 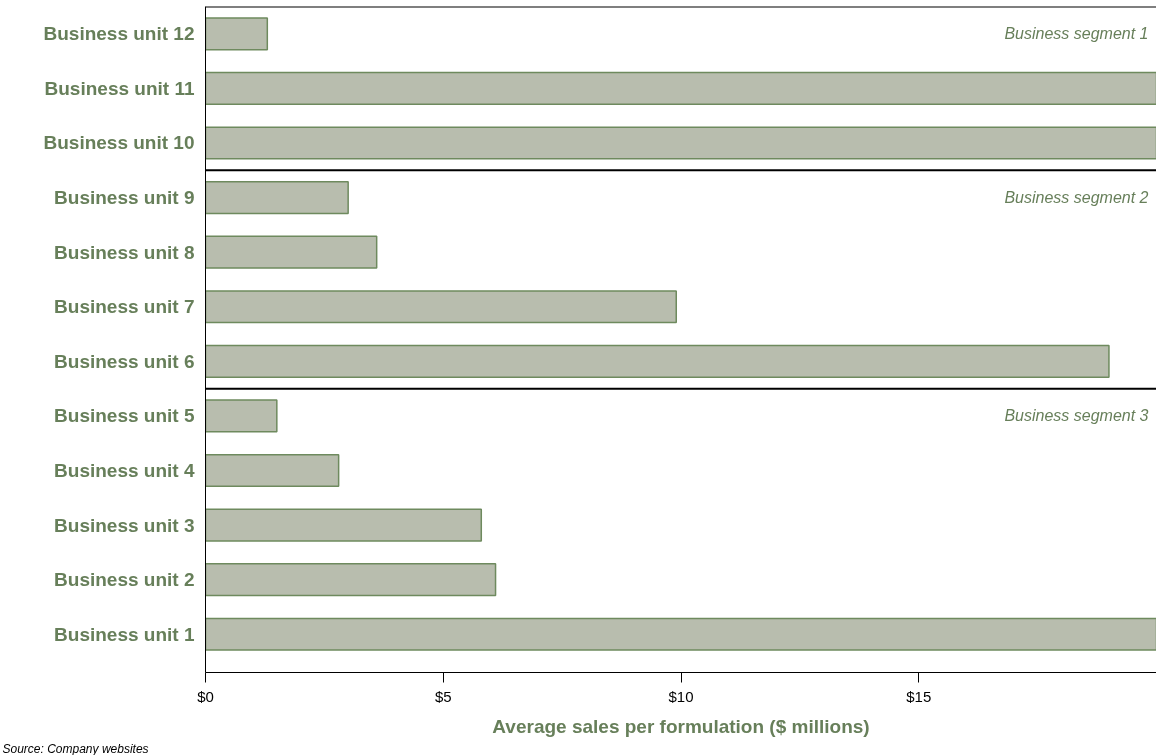 What do you see at coordinates (681, 696) in the screenshot?
I see `x-tick-label: $10` at bounding box center [681, 696].